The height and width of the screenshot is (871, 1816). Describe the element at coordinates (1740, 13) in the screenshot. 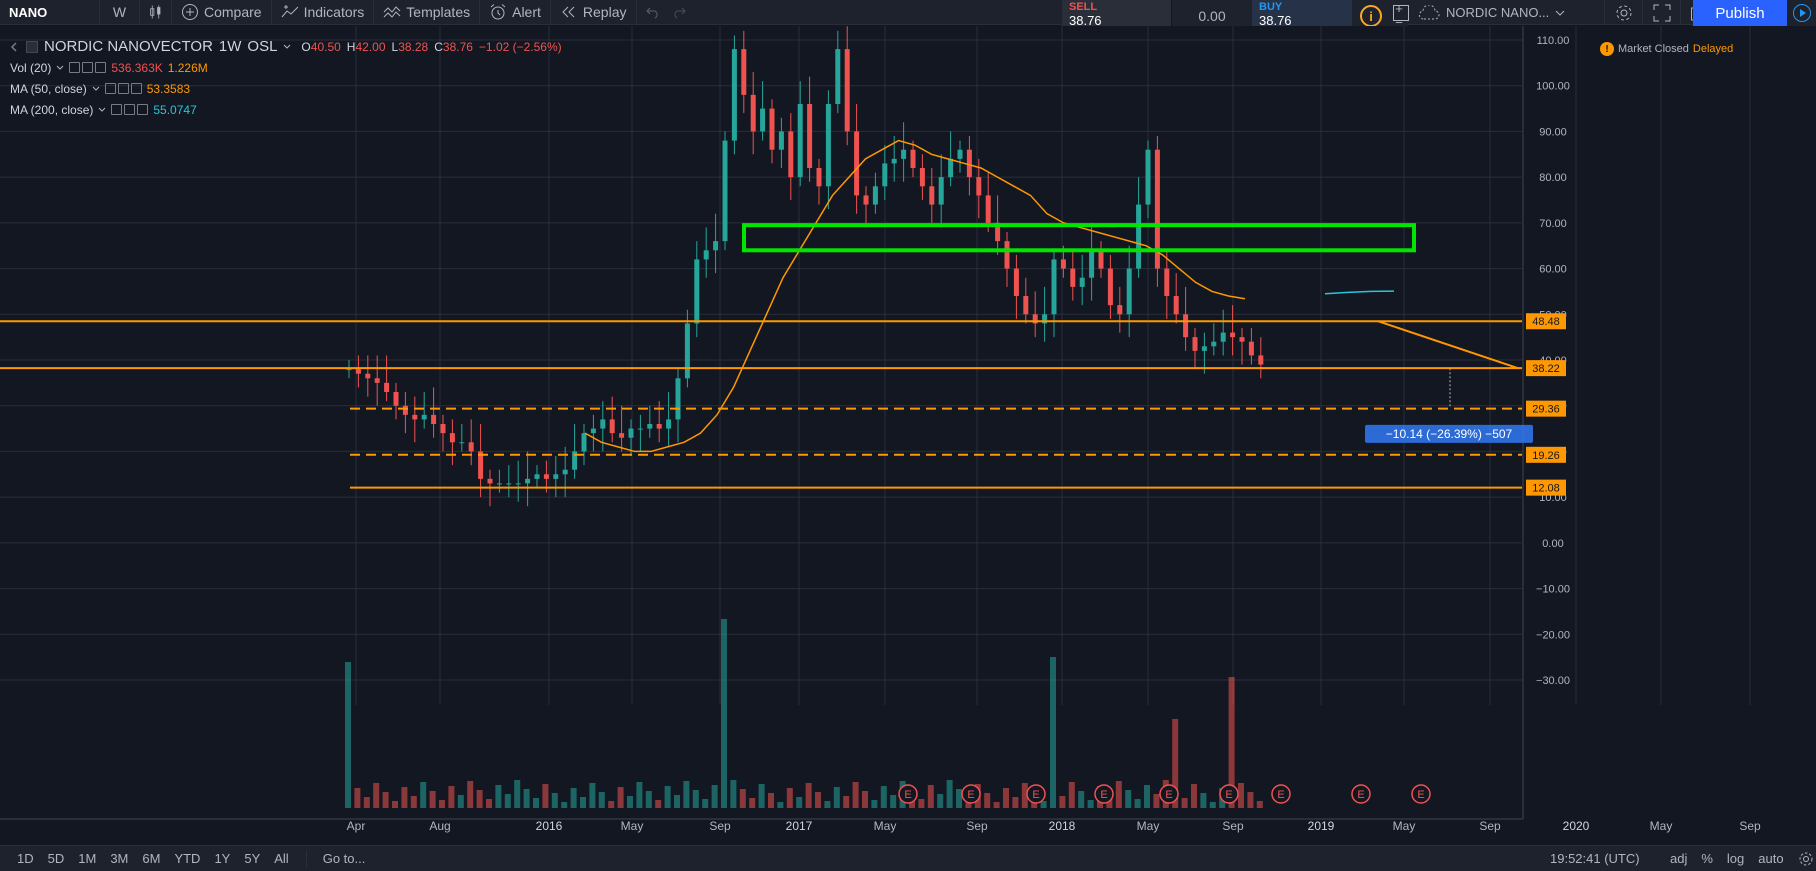

I see `publish-button: Publish` at that location.